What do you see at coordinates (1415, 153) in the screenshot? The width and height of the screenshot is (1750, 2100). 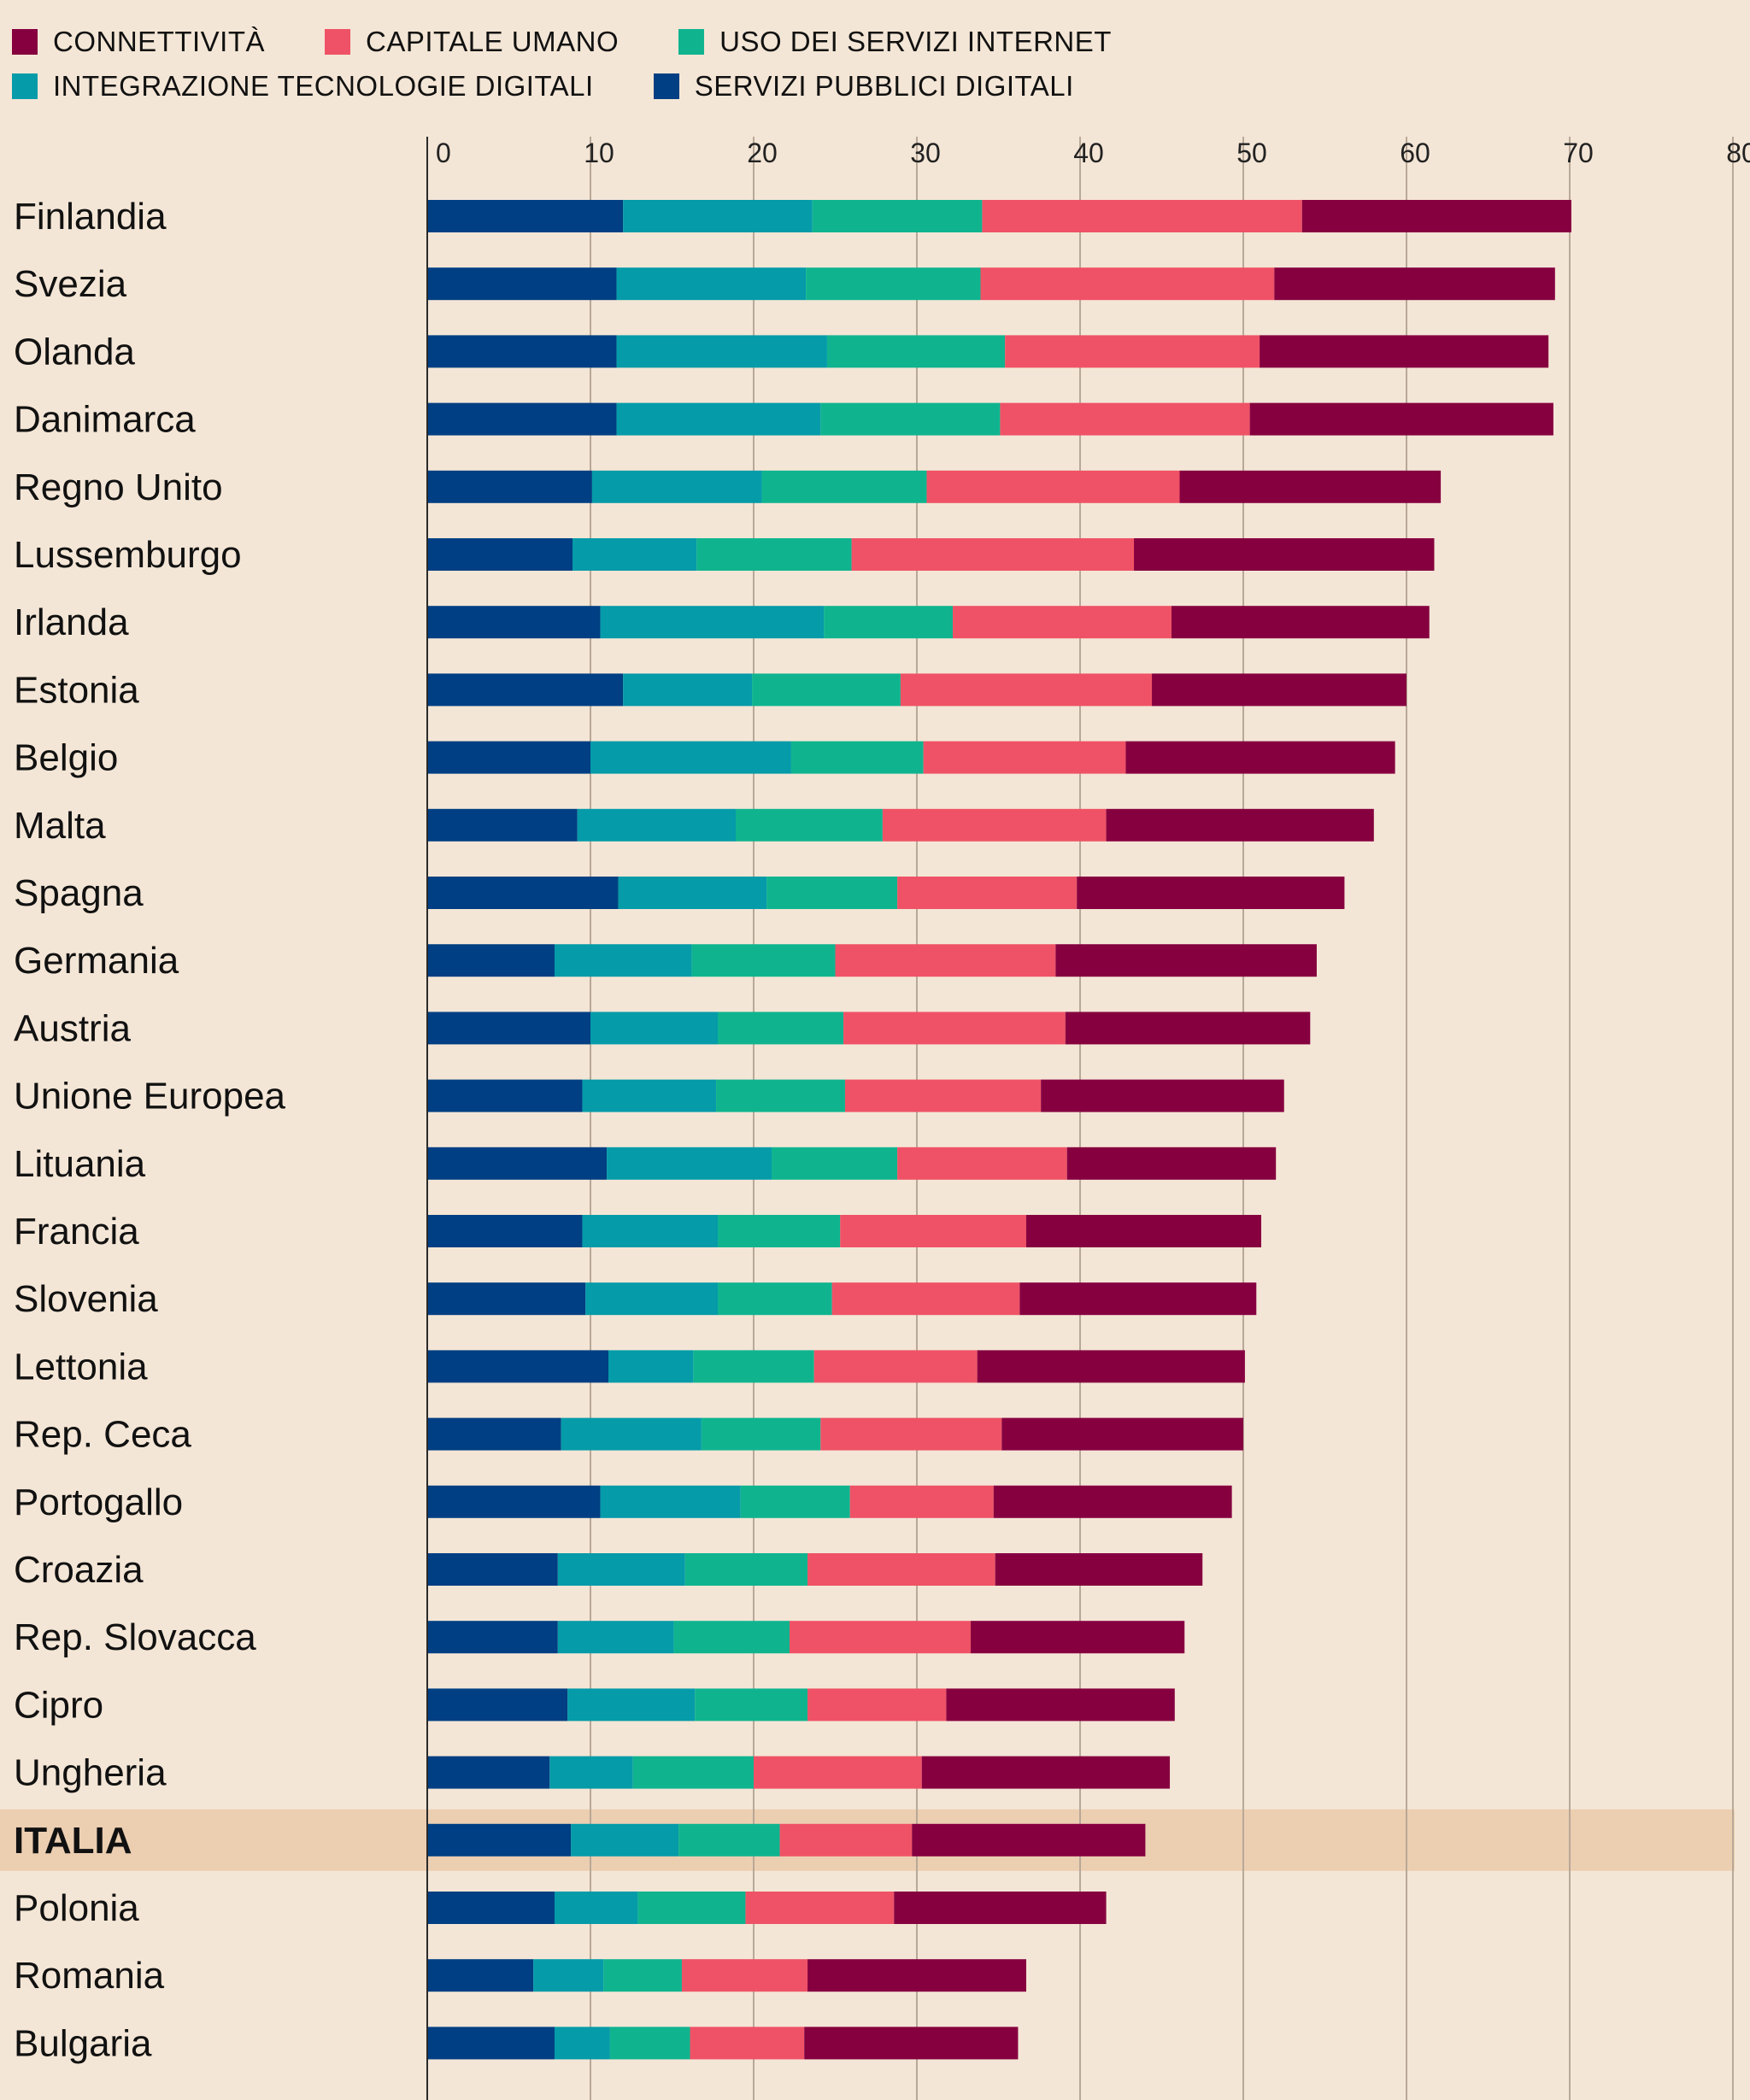 I see `x-tick-label-60: 60` at bounding box center [1415, 153].